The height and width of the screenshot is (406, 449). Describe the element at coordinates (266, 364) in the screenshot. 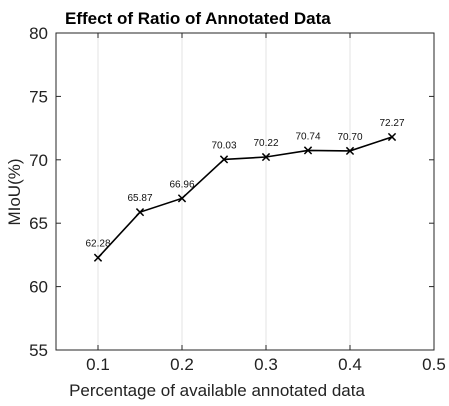

I see `x-tick-label: 0.3` at that location.